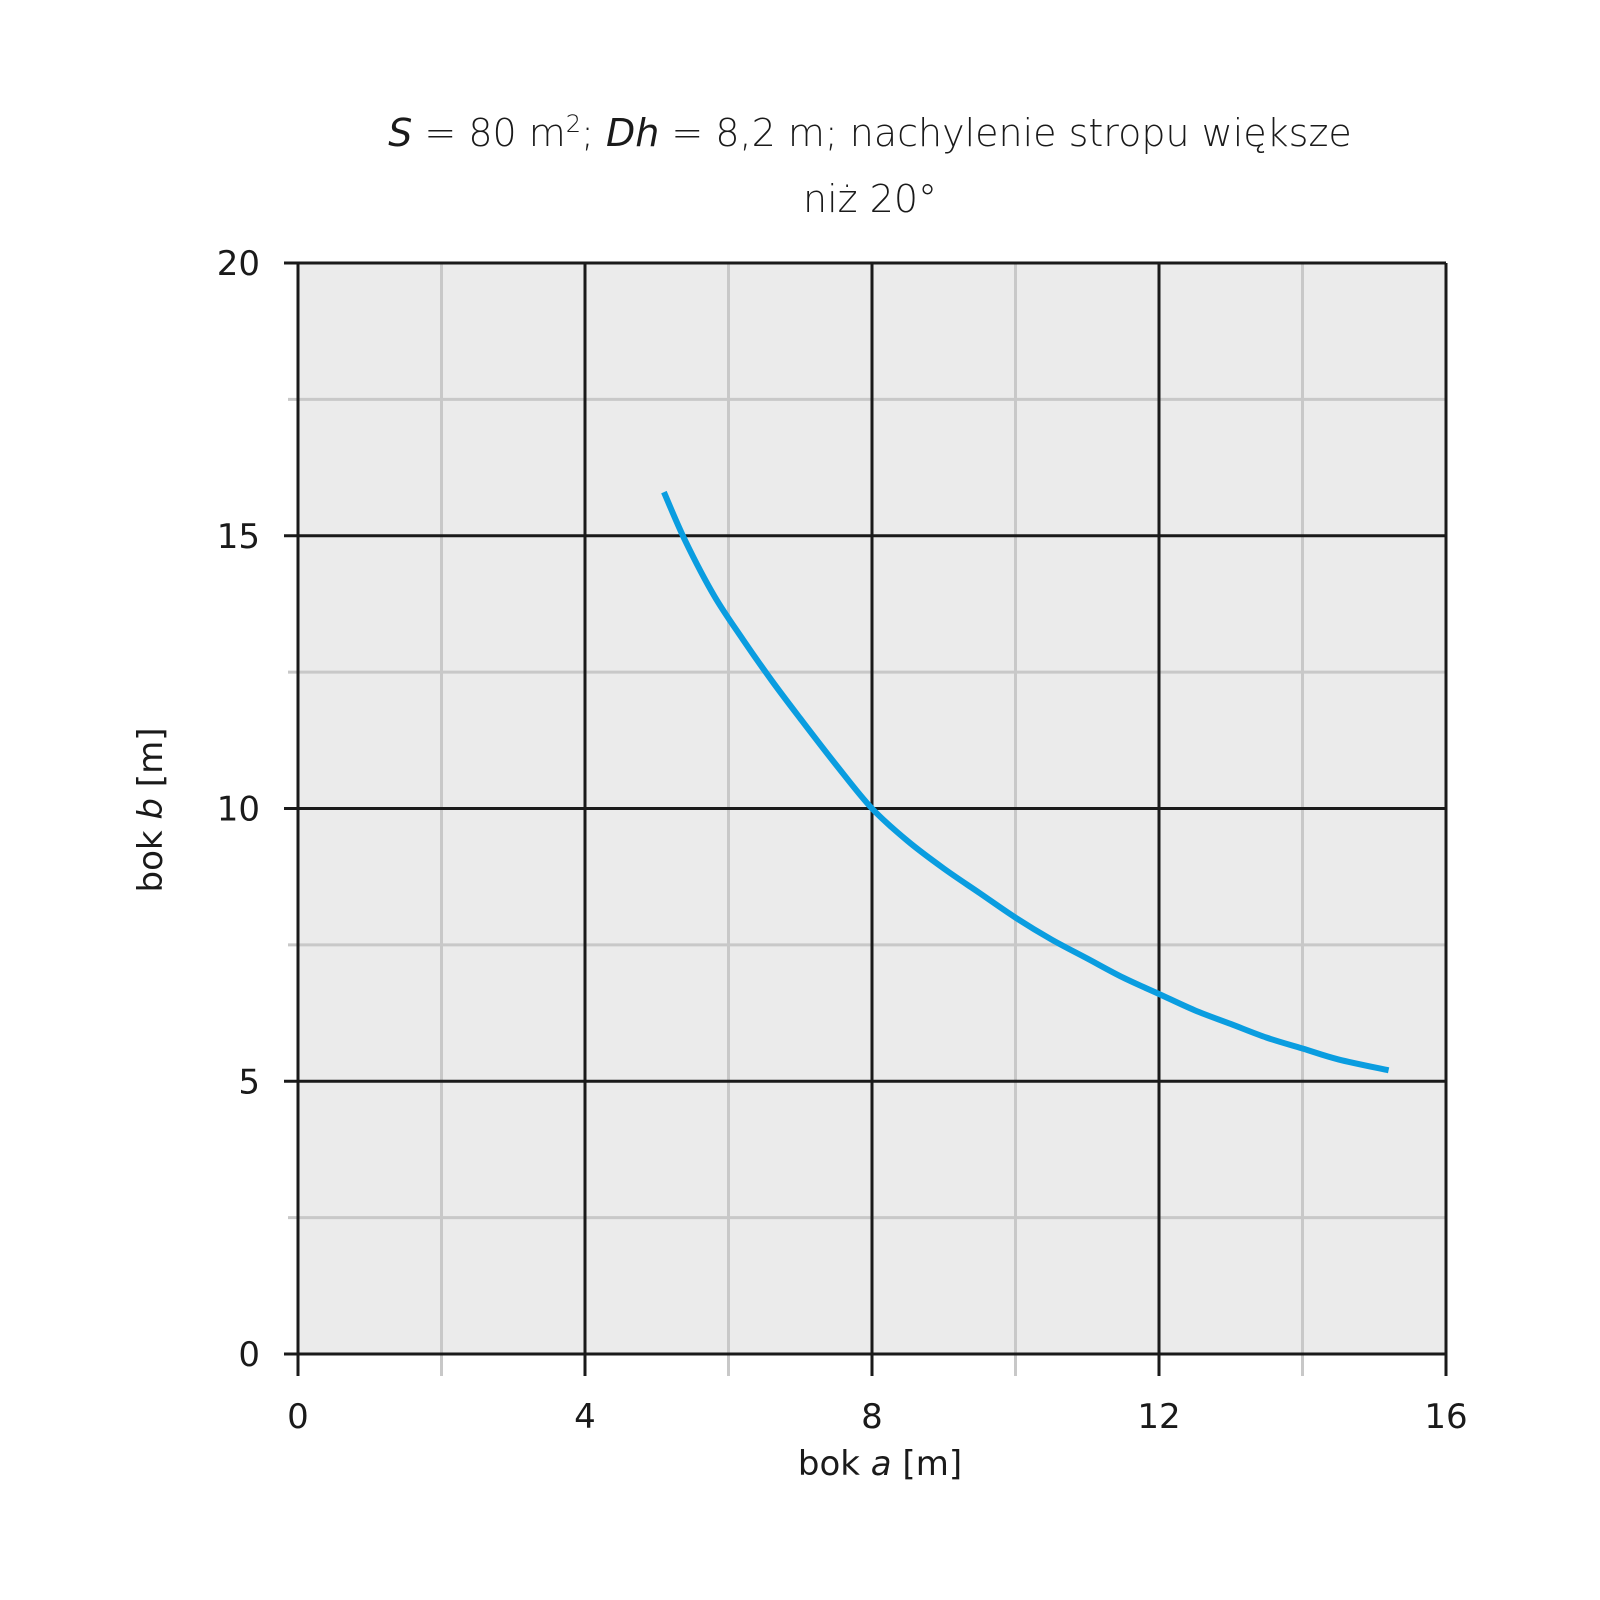 This screenshot has width=1600, height=1600. Describe the element at coordinates (249, 1082) in the screenshot. I see `y-tick-label: 5` at that location.